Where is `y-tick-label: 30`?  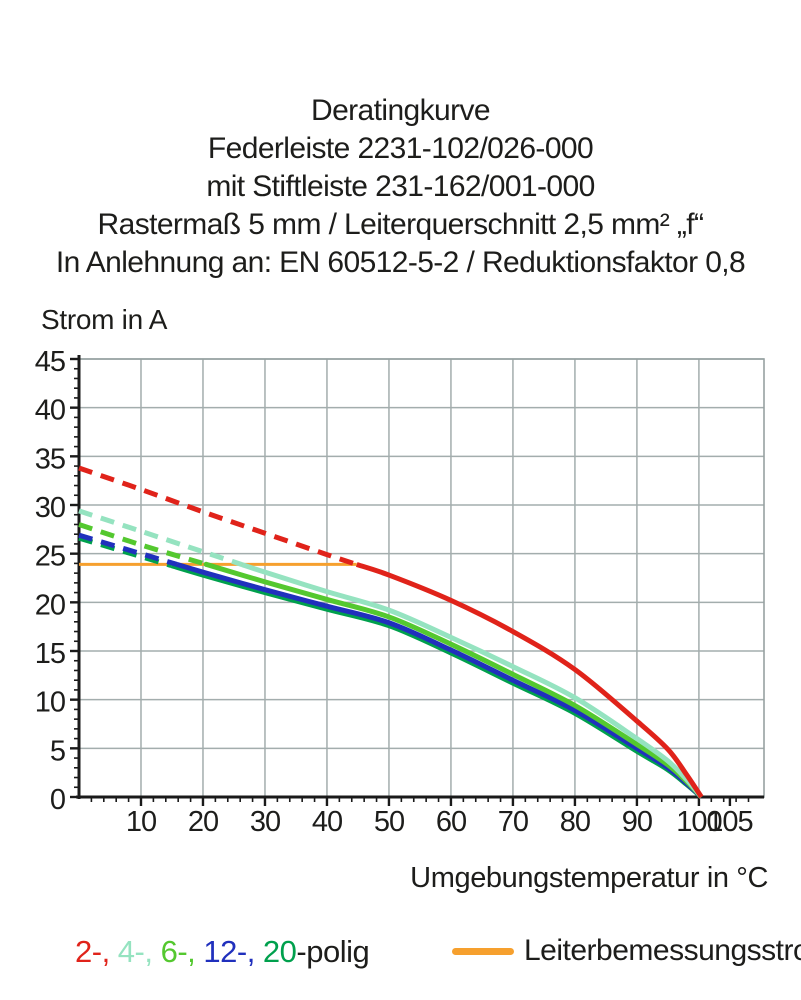 y-tick-label: 30 is located at coordinates (50, 508).